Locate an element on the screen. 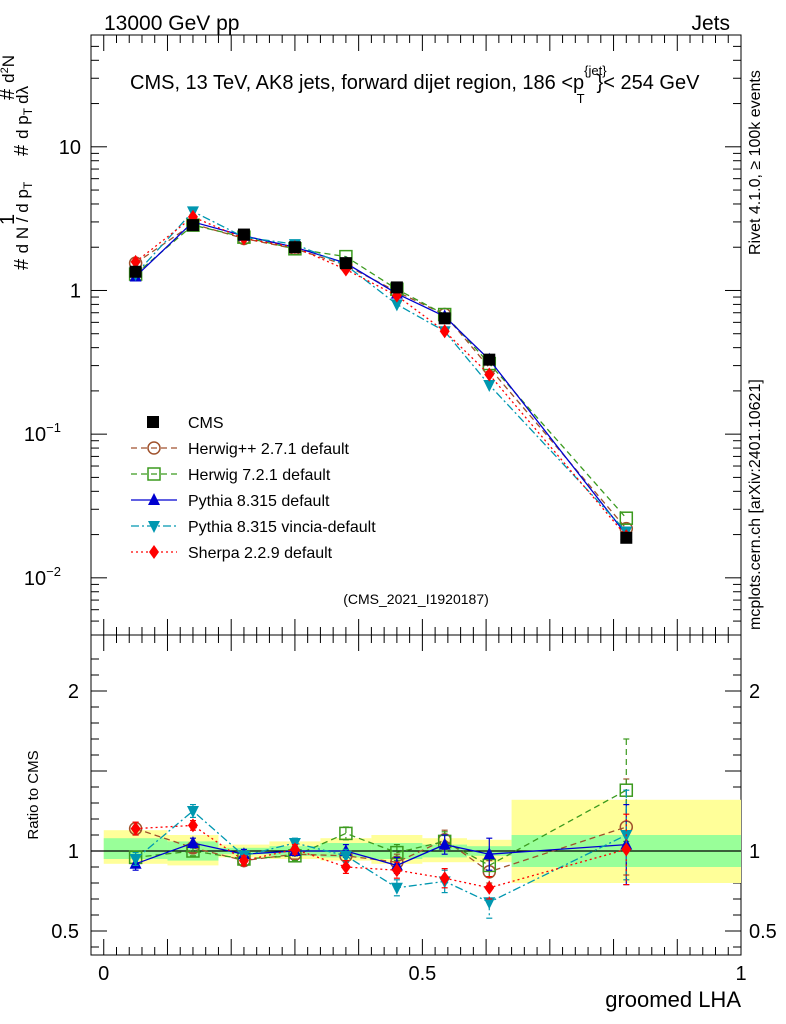 This screenshot has height=1024, width=786. main-ylabel-one: 1 is located at coordinates (9, 219).